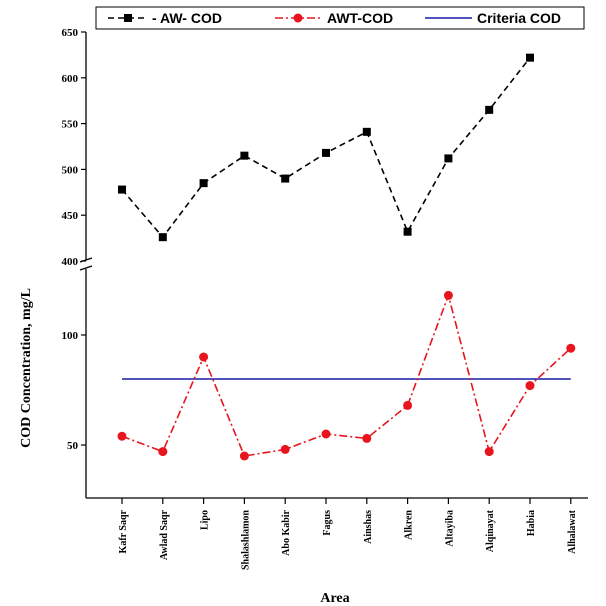 Image resolution: width=606 pixels, height=606 pixels. I want to click on y-tick-label: 450, so click(70, 216).